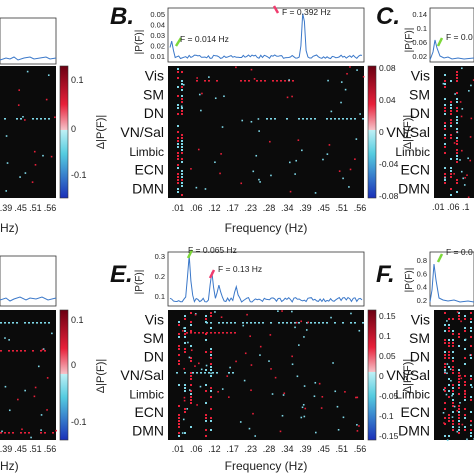 This screenshot has height=474, width=474. Describe the element at coordinates (266, 35) in the screenshot. I see `panel-b-spectrum-box` at that location.